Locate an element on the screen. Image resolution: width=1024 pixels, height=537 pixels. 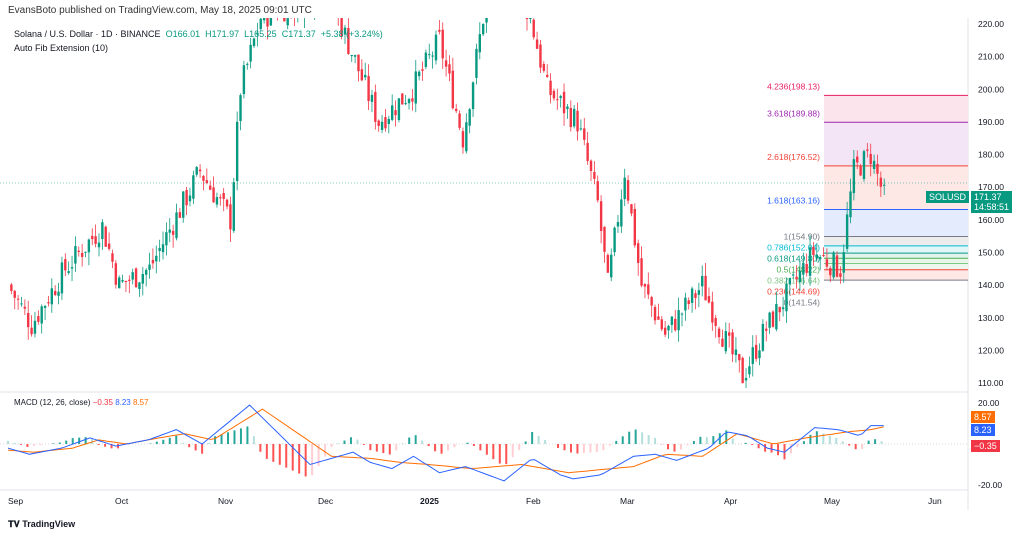
price-tick: 220.00 is located at coordinates (991, 24).